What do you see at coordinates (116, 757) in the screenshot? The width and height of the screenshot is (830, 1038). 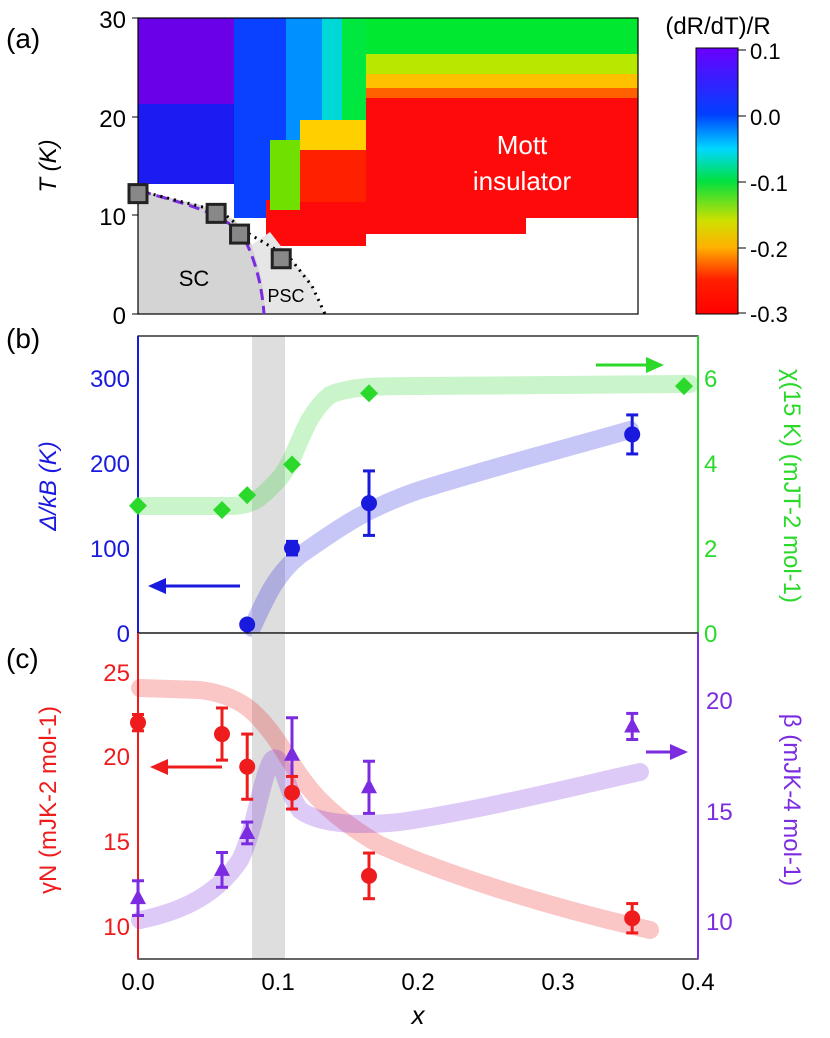 I see `tick-c-l-20: 20` at bounding box center [116, 757].